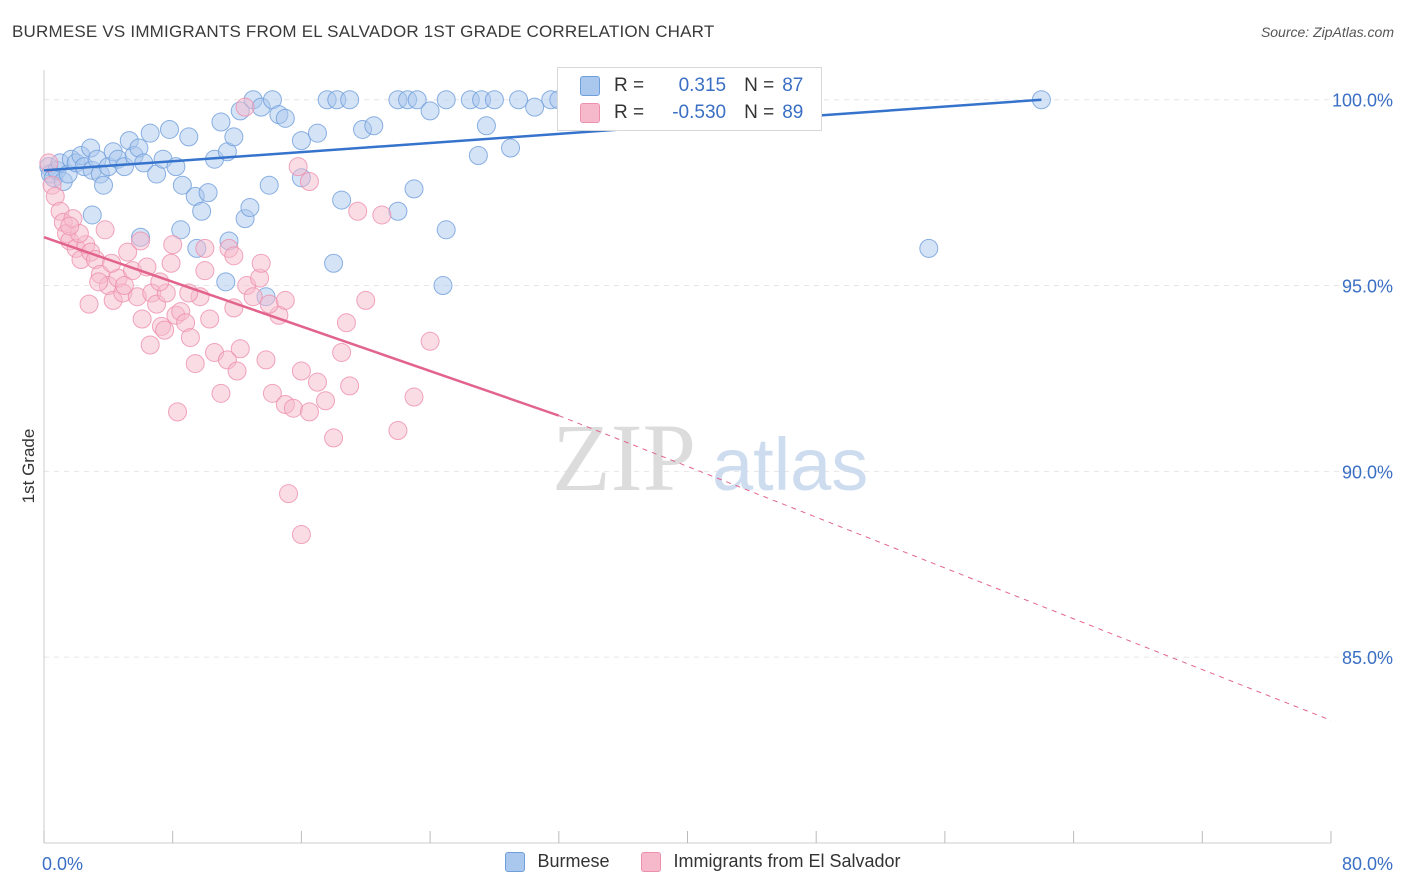  I want to click on y-tick-label: 100.0%, so click(1362, 101).